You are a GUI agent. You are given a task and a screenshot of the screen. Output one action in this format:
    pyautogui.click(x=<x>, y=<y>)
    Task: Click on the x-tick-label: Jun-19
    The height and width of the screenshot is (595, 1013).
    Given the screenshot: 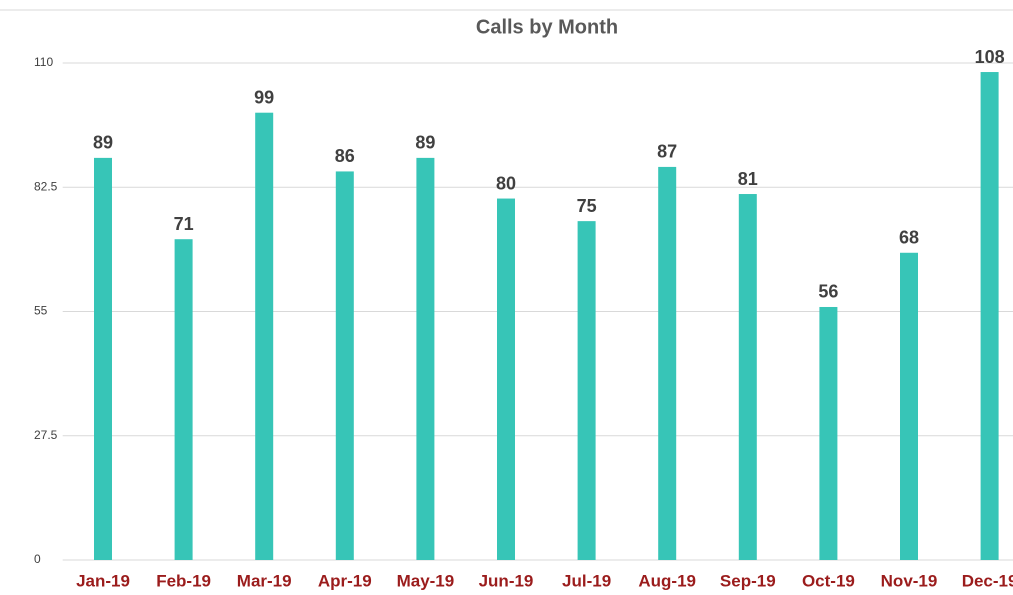 What is the action you would take?
    pyautogui.click(x=506, y=580)
    